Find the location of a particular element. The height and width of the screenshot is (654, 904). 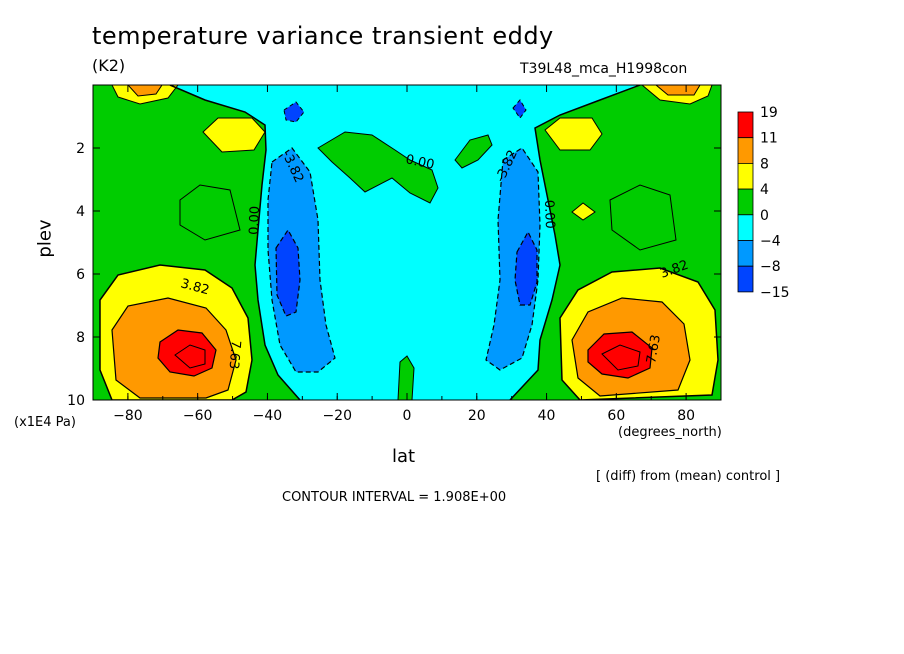

run-label: T39L48_mca_H1998con is located at coordinates (604, 69).